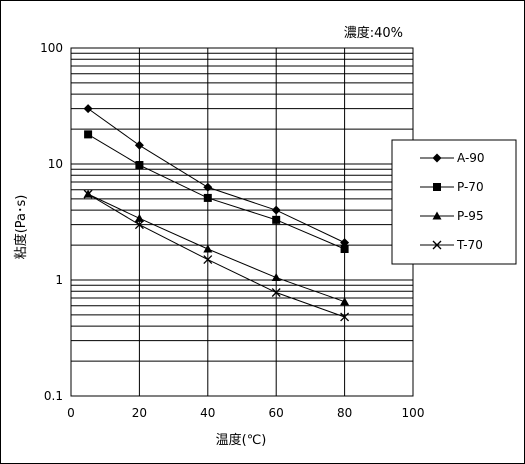 The image size is (525, 464). I want to click on x-axis-label: 温度(℃), so click(241, 440).